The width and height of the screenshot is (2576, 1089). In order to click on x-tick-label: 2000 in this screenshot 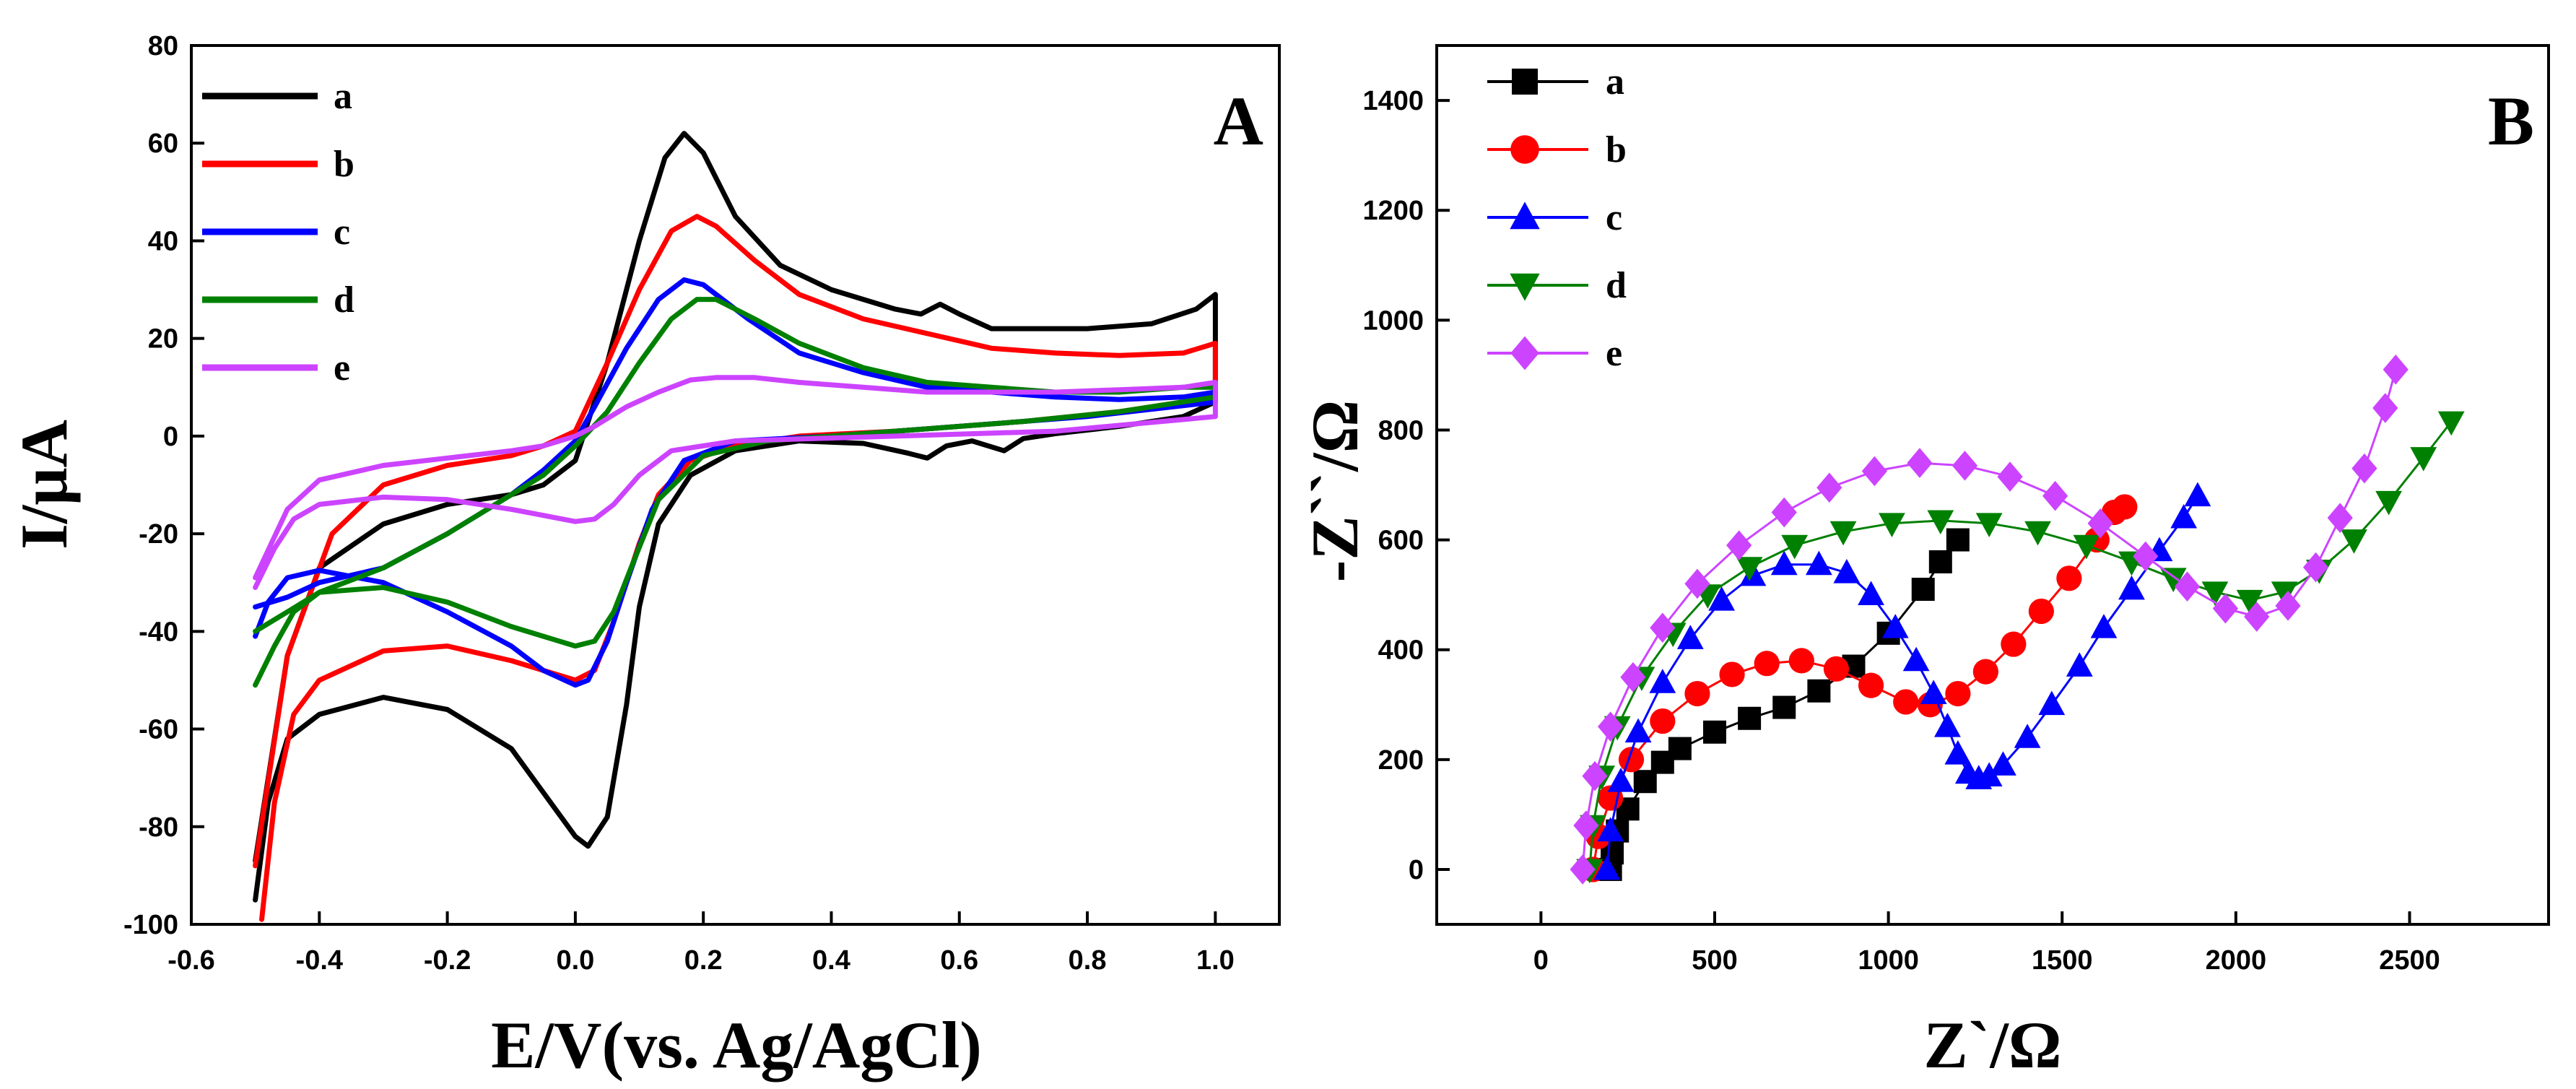, I will do `click(2236, 960)`.